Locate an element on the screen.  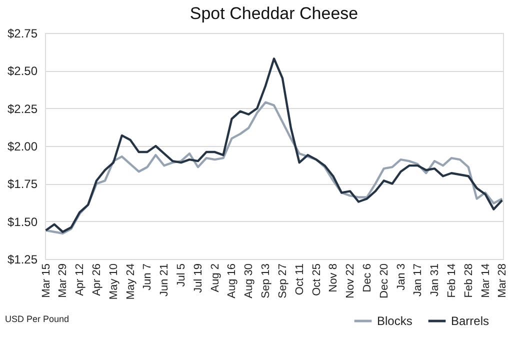
y-tick-label: $2.75 is located at coordinates (22, 33).